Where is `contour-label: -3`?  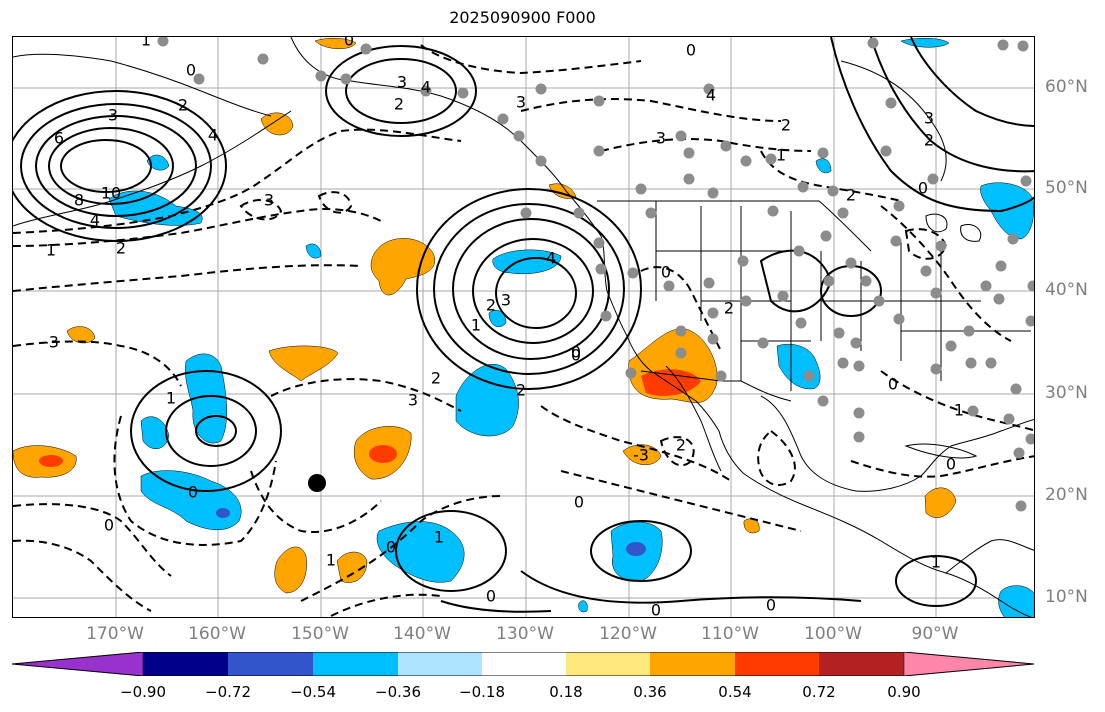 contour-label: -3 is located at coordinates (641, 455).